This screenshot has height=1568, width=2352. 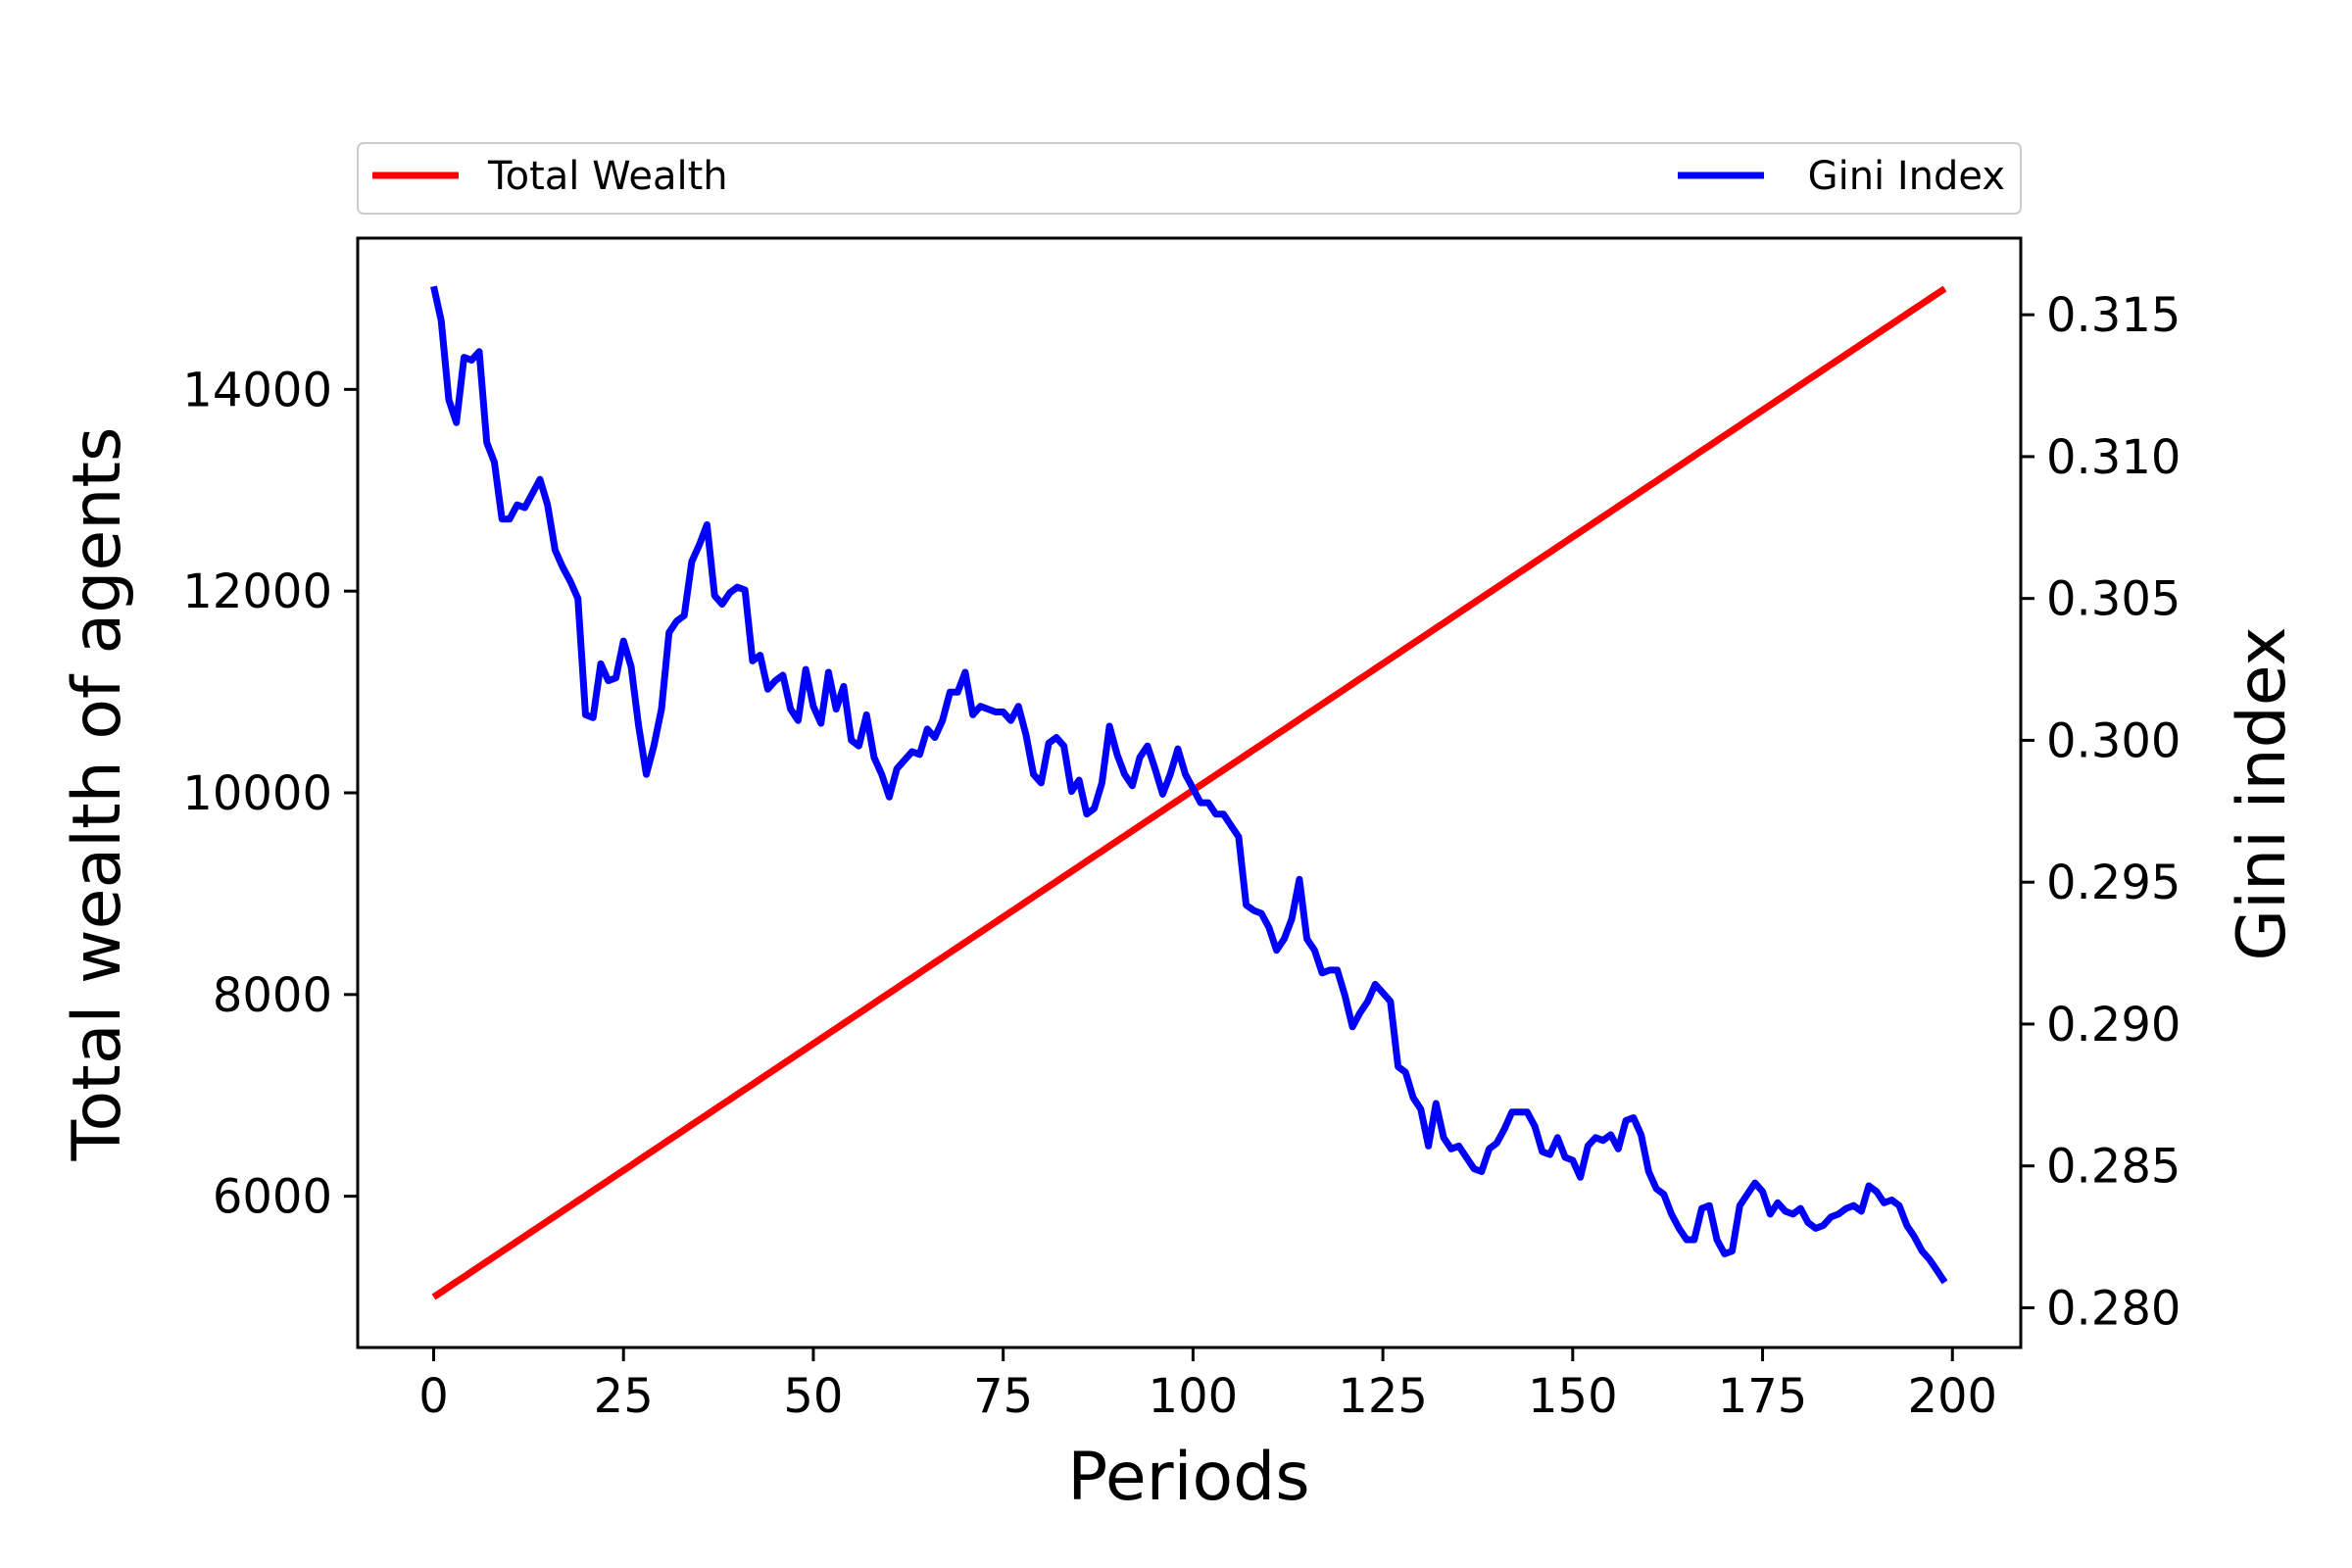 I want to click on legend-frame, so click(x=1189, y=178).